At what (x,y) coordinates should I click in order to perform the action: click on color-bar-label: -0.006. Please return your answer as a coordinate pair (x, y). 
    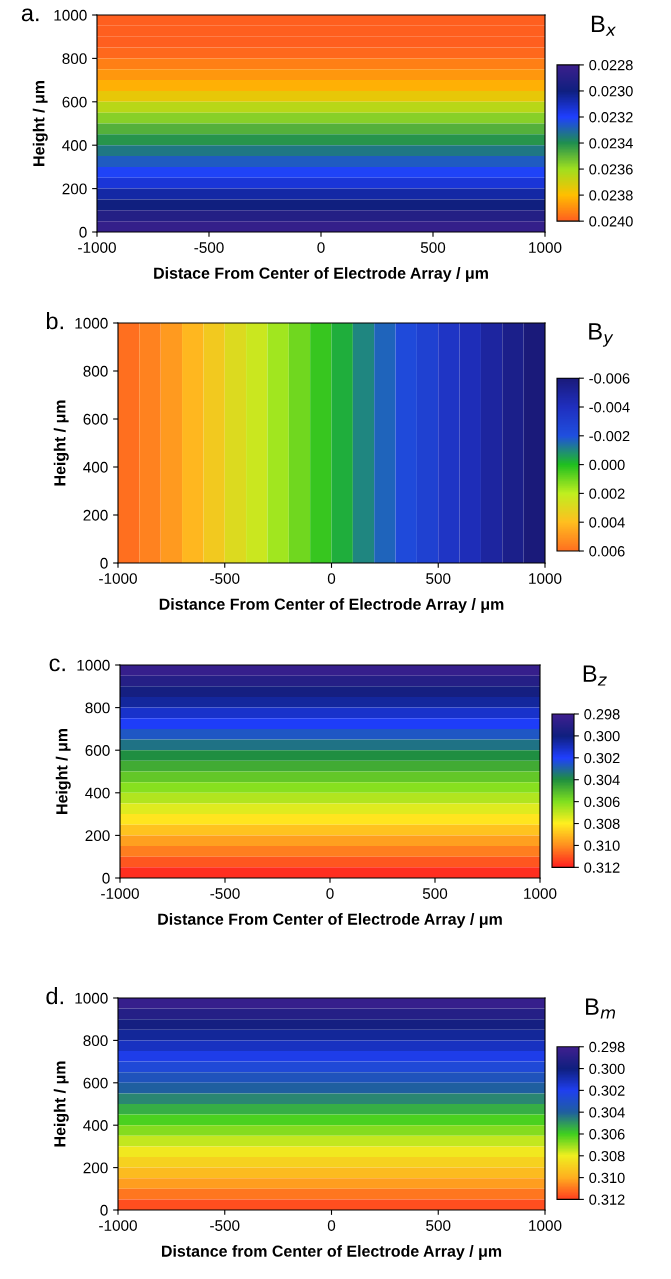
    Looking at the image, I should click on (609, 378).